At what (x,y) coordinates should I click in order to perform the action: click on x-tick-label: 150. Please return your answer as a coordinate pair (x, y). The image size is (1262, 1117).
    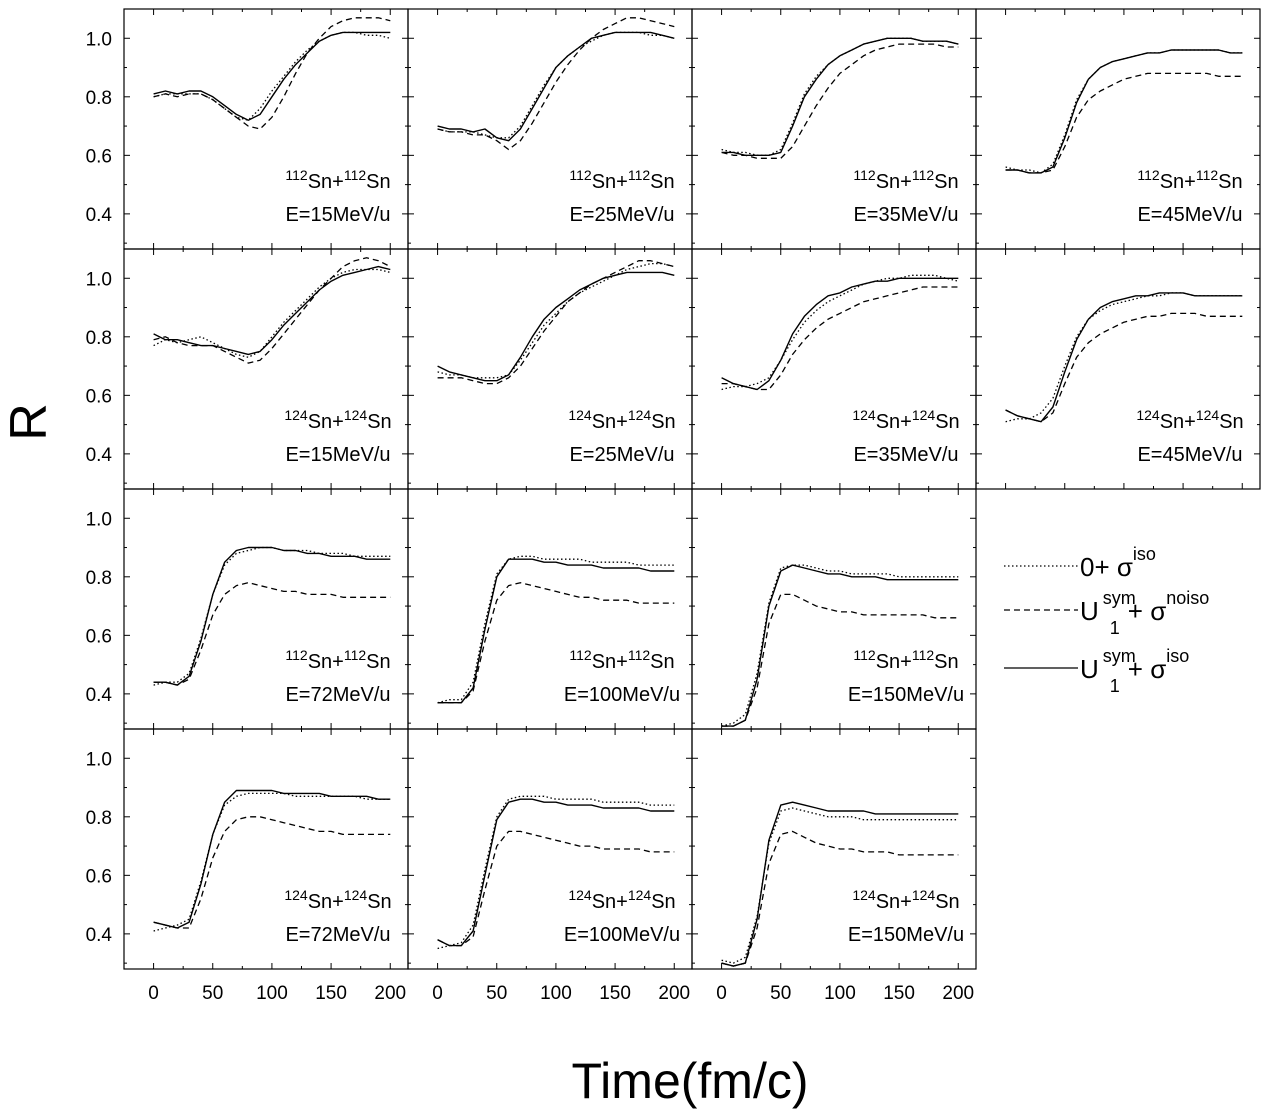
    Looking at the image, I should click on (615, 993).